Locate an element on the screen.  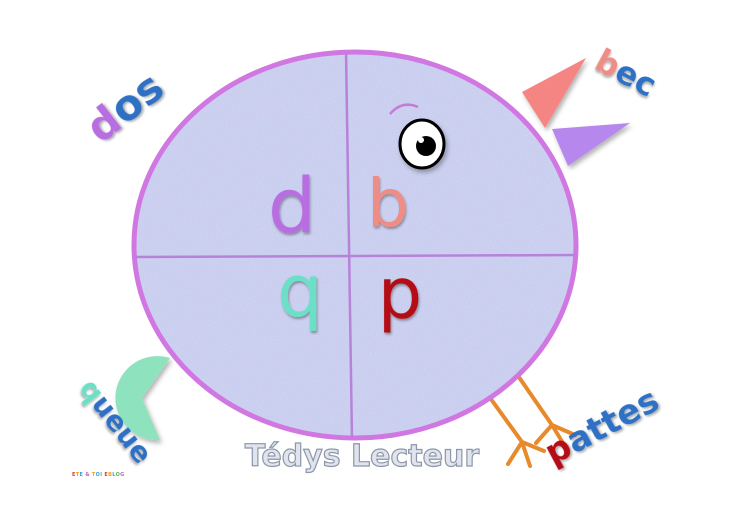
label-pattes: pattes is located at coordinates (601, 426).